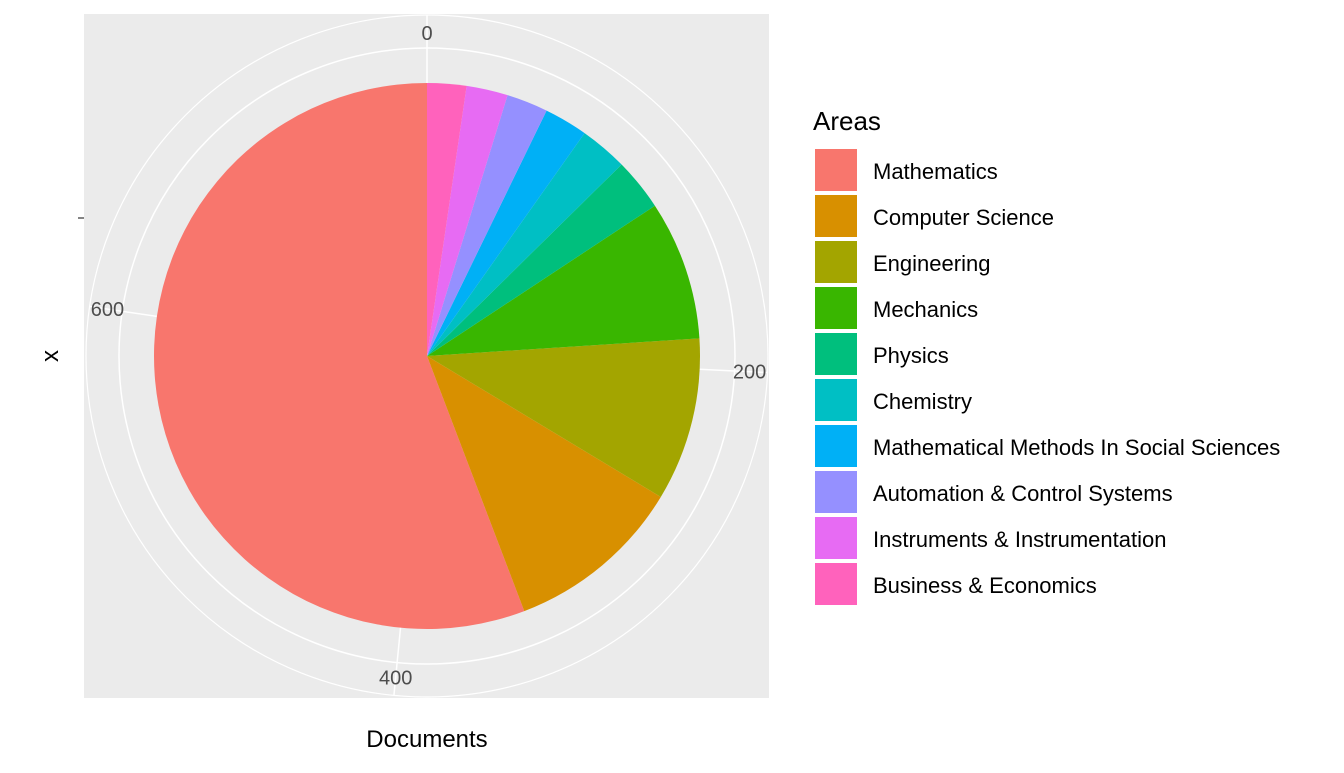 The width and height of the screenshot is (1344, 773). Describe the element at coordinates (925, 309) in the screenshot. I see `legend-label: Mechanics` at that location.